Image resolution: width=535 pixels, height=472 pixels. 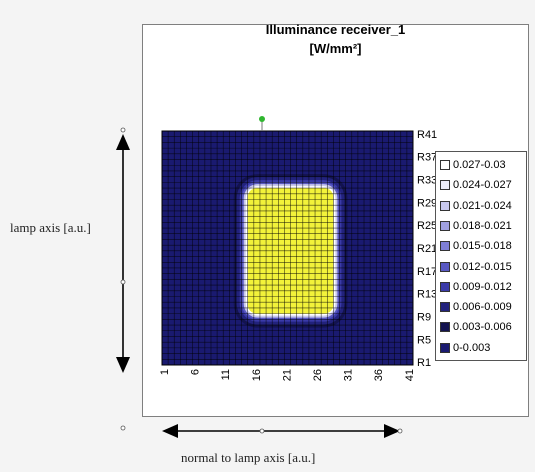 I want to click on x-axis-label-text: normal to lamp axis [a.u.], so click(x=248, y=457).